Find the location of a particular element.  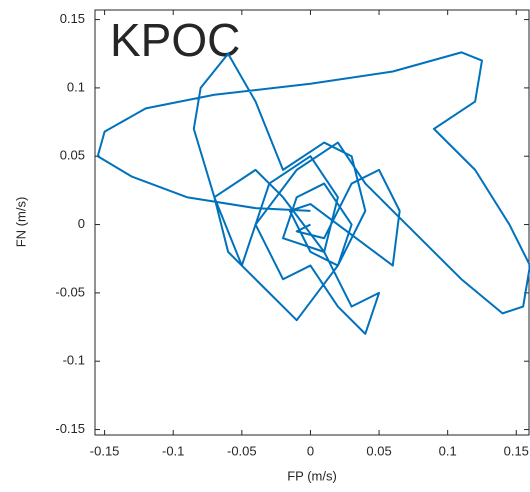

x-tick-label: 0 is located at coordinates (310, 450).